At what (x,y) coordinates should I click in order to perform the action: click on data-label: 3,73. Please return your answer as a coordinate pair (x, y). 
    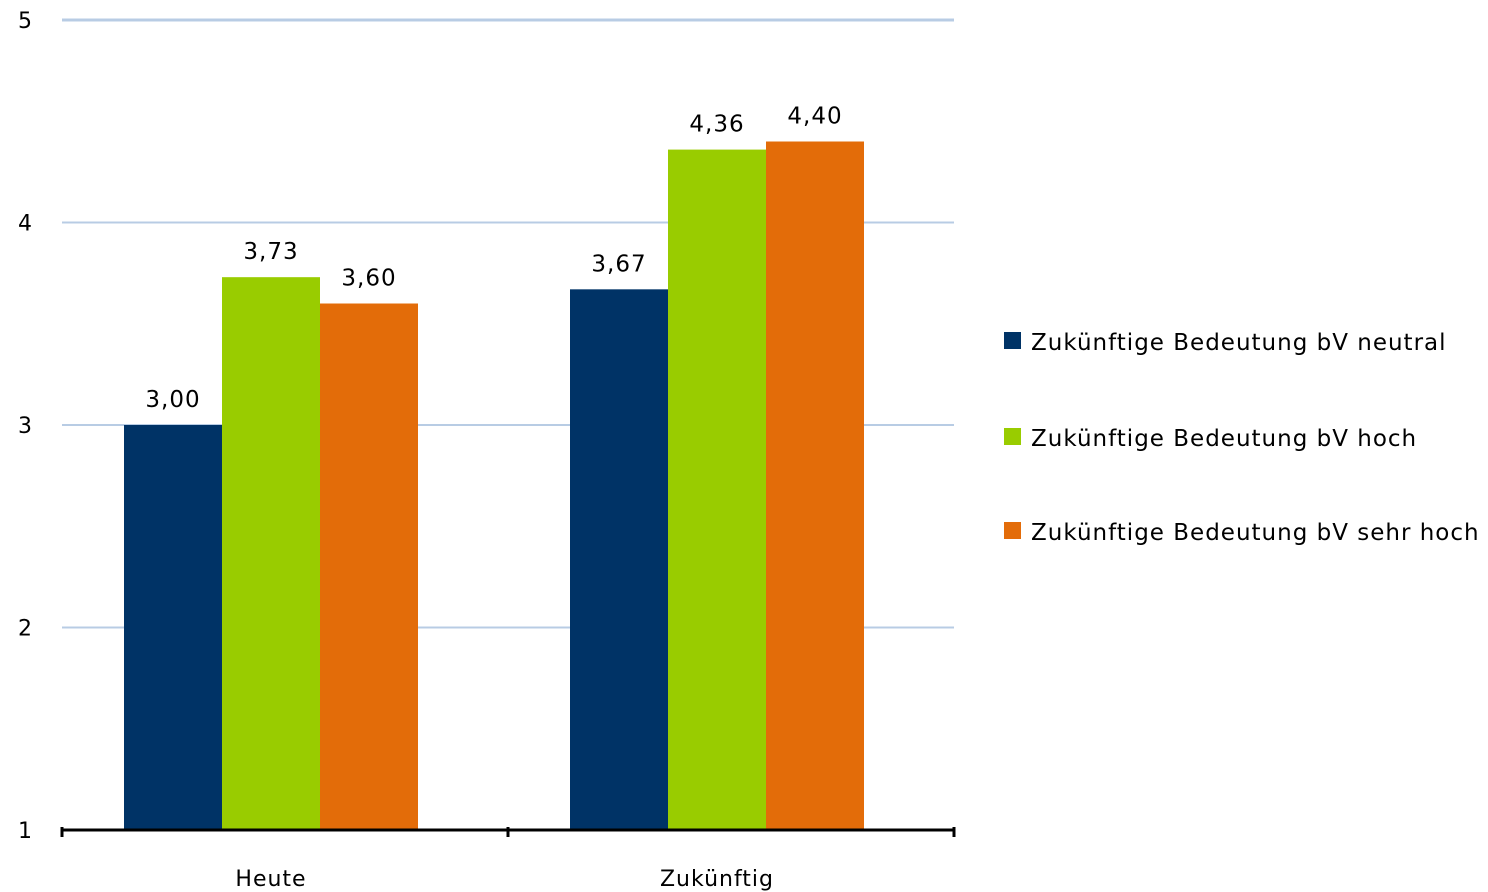
    Looking at the image, I should click on (270, 252).